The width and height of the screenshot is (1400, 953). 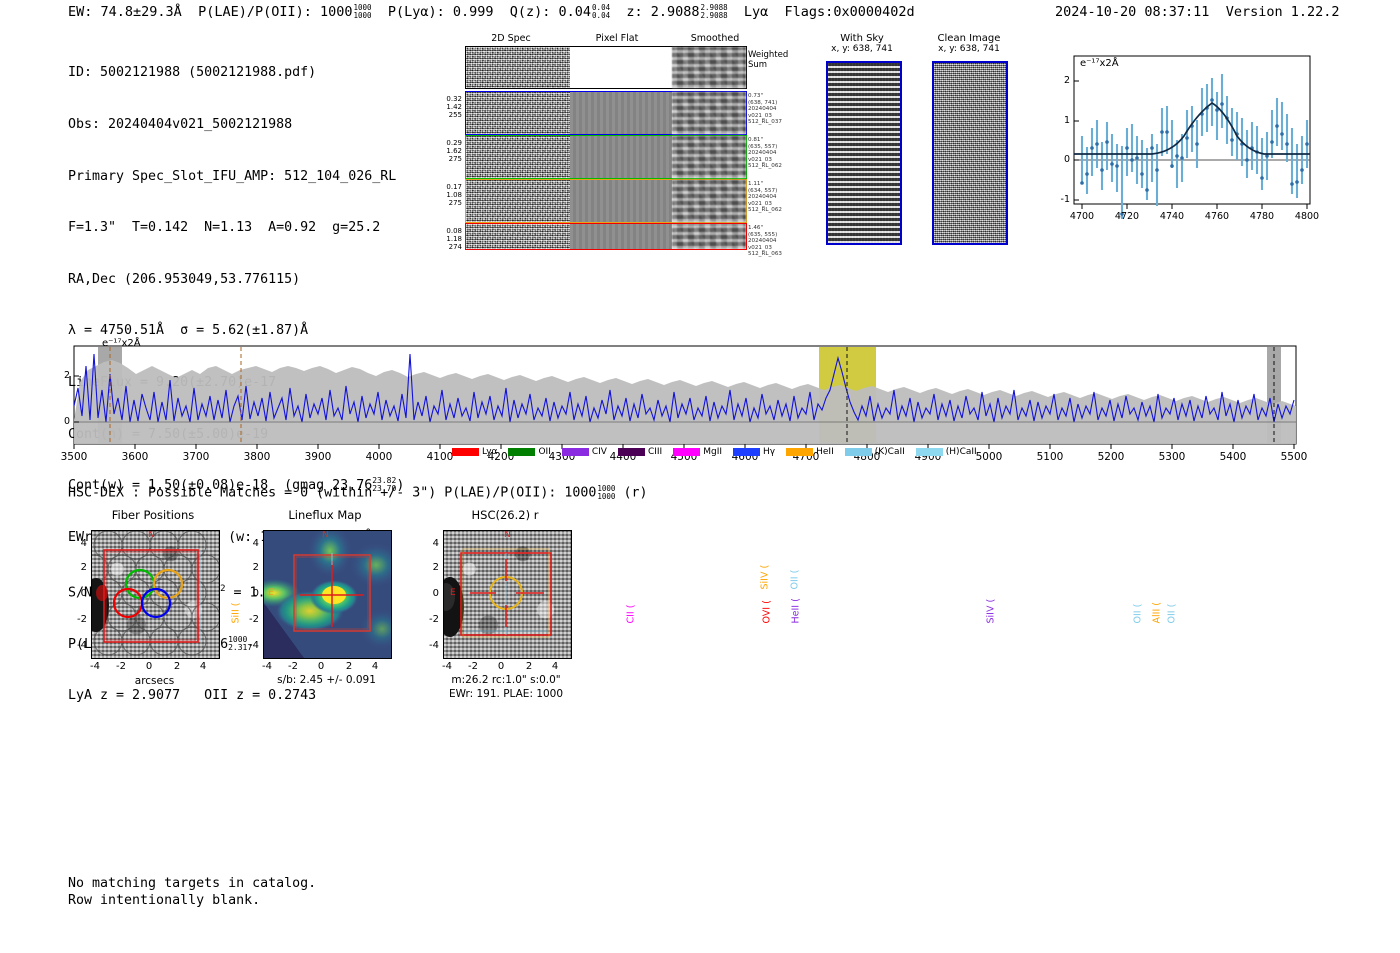 I want to click on header-qz-range: 0.04 0.04, so click(x=601, y=11).